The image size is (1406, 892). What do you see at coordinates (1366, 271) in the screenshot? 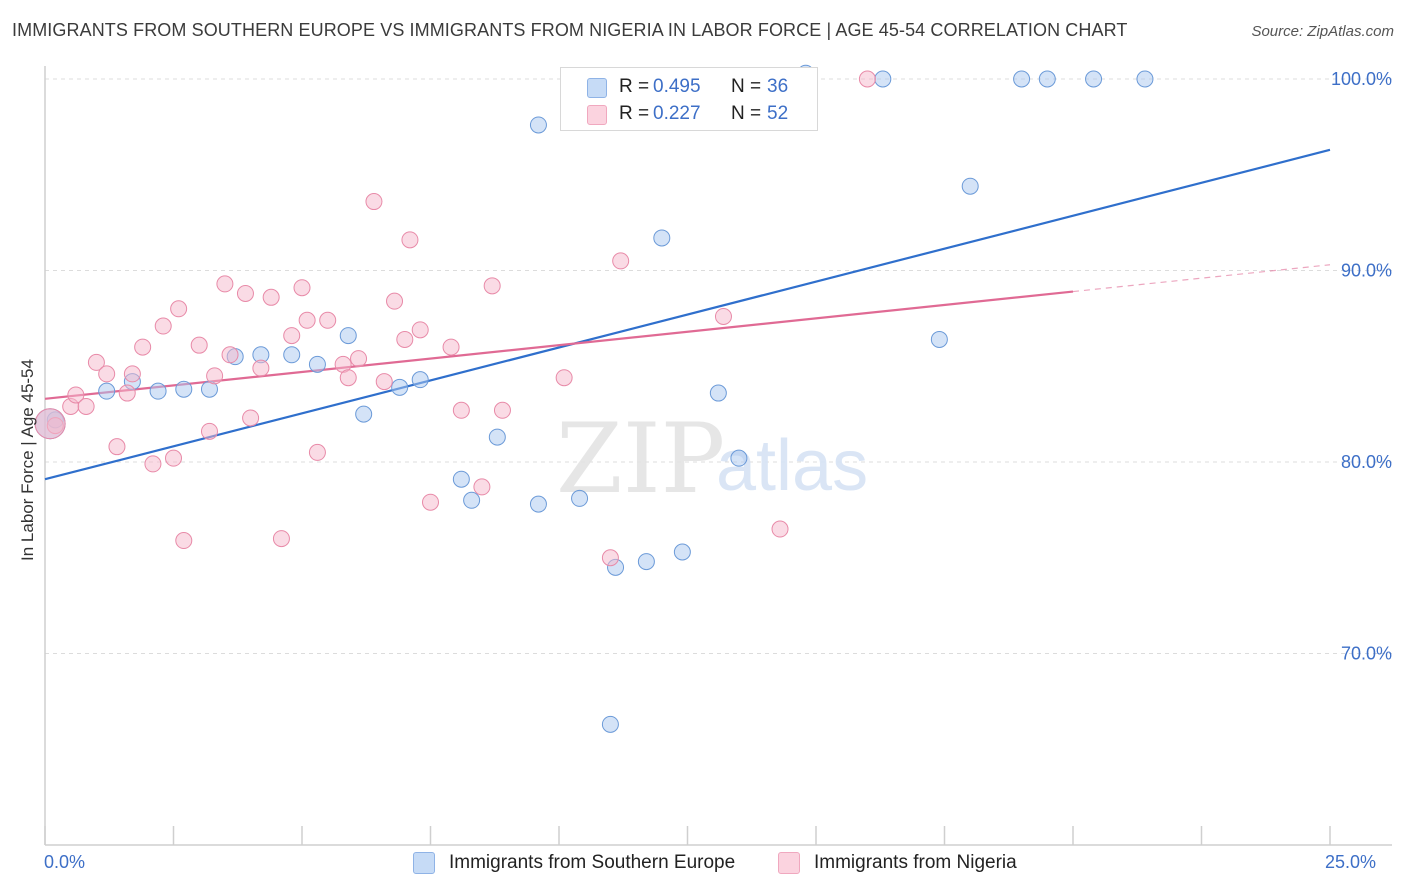
I see `y-tick-label: 90.0%` at bounding box center [1366, 271].